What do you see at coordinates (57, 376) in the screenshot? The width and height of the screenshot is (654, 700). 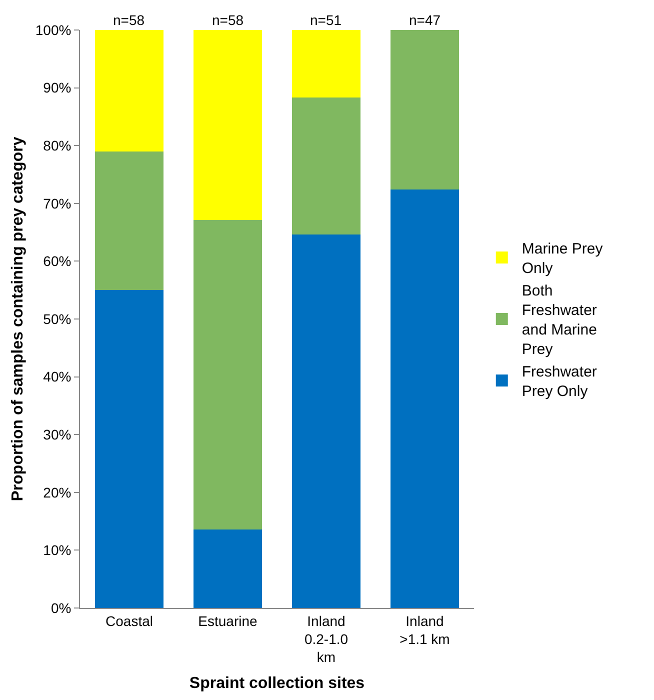 I see `y-tick-label: 40%` at bounding box center [57, 376].